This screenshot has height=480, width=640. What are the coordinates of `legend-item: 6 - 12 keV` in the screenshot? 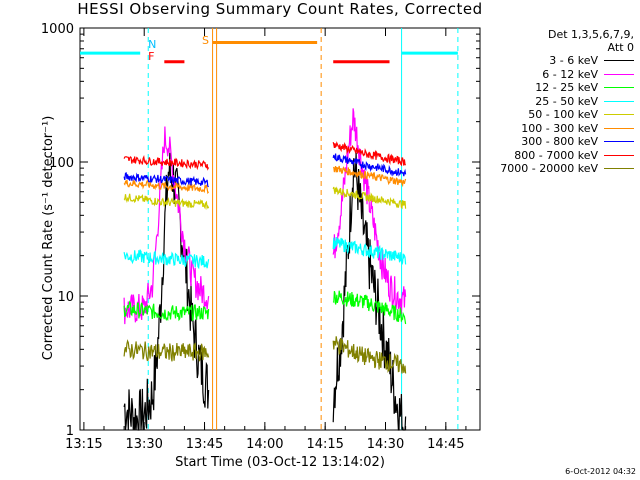 It's located at (554, 75).